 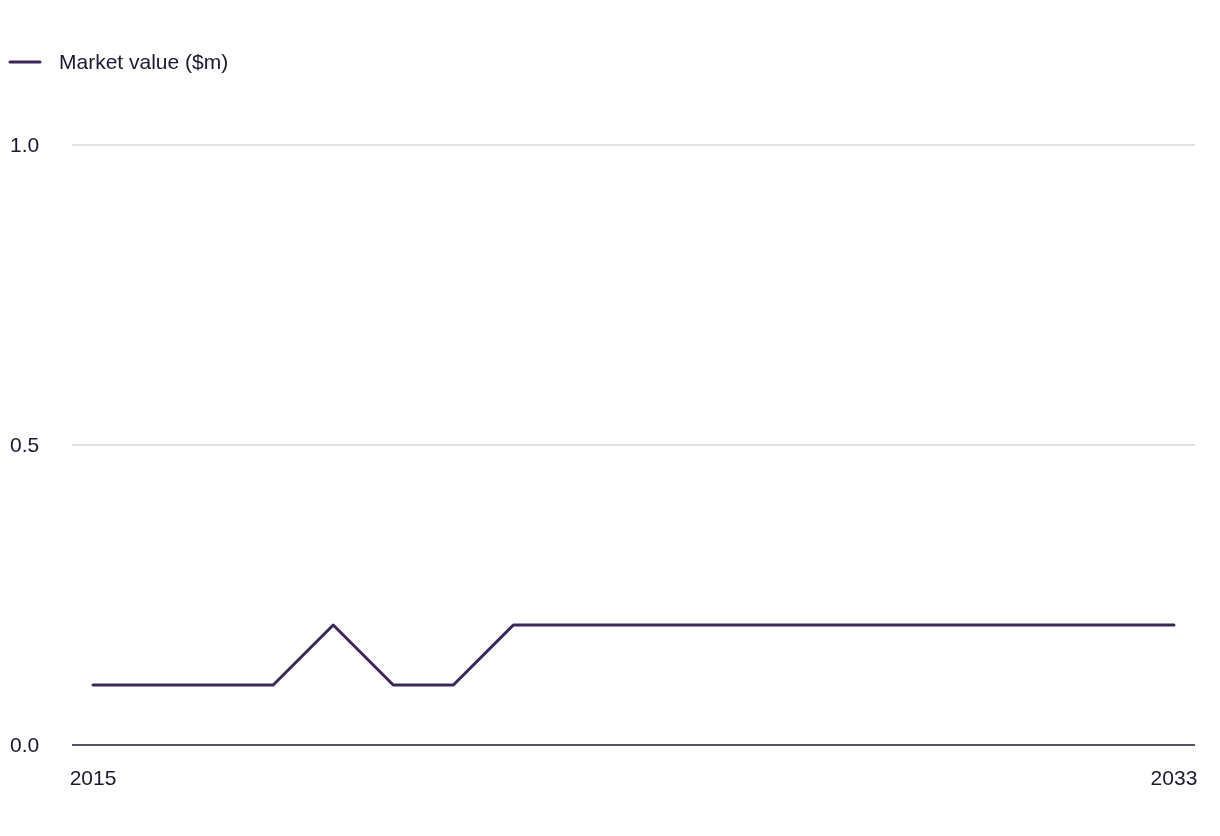 I want to click on y-tick-label: 0.5, so click(x=25, y=445).